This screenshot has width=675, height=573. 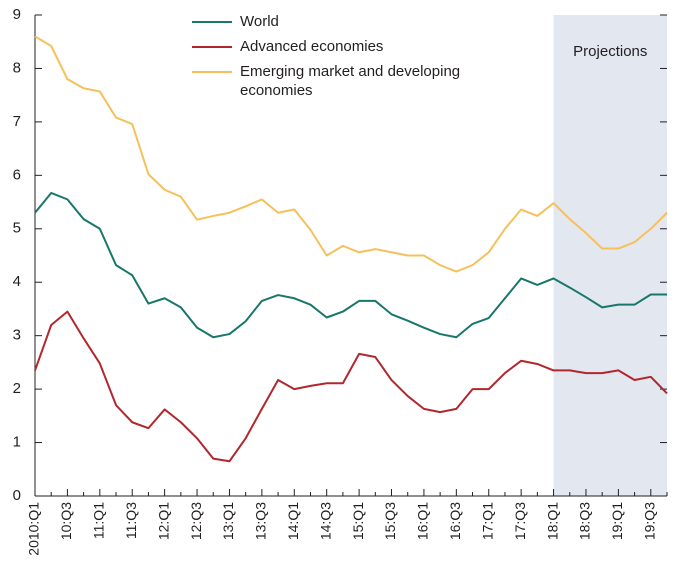 What do you see at coordinates (520, 521) in the screenshot?
I see `x-tick-label: 17:Q3` at bounding box center [520, 521].